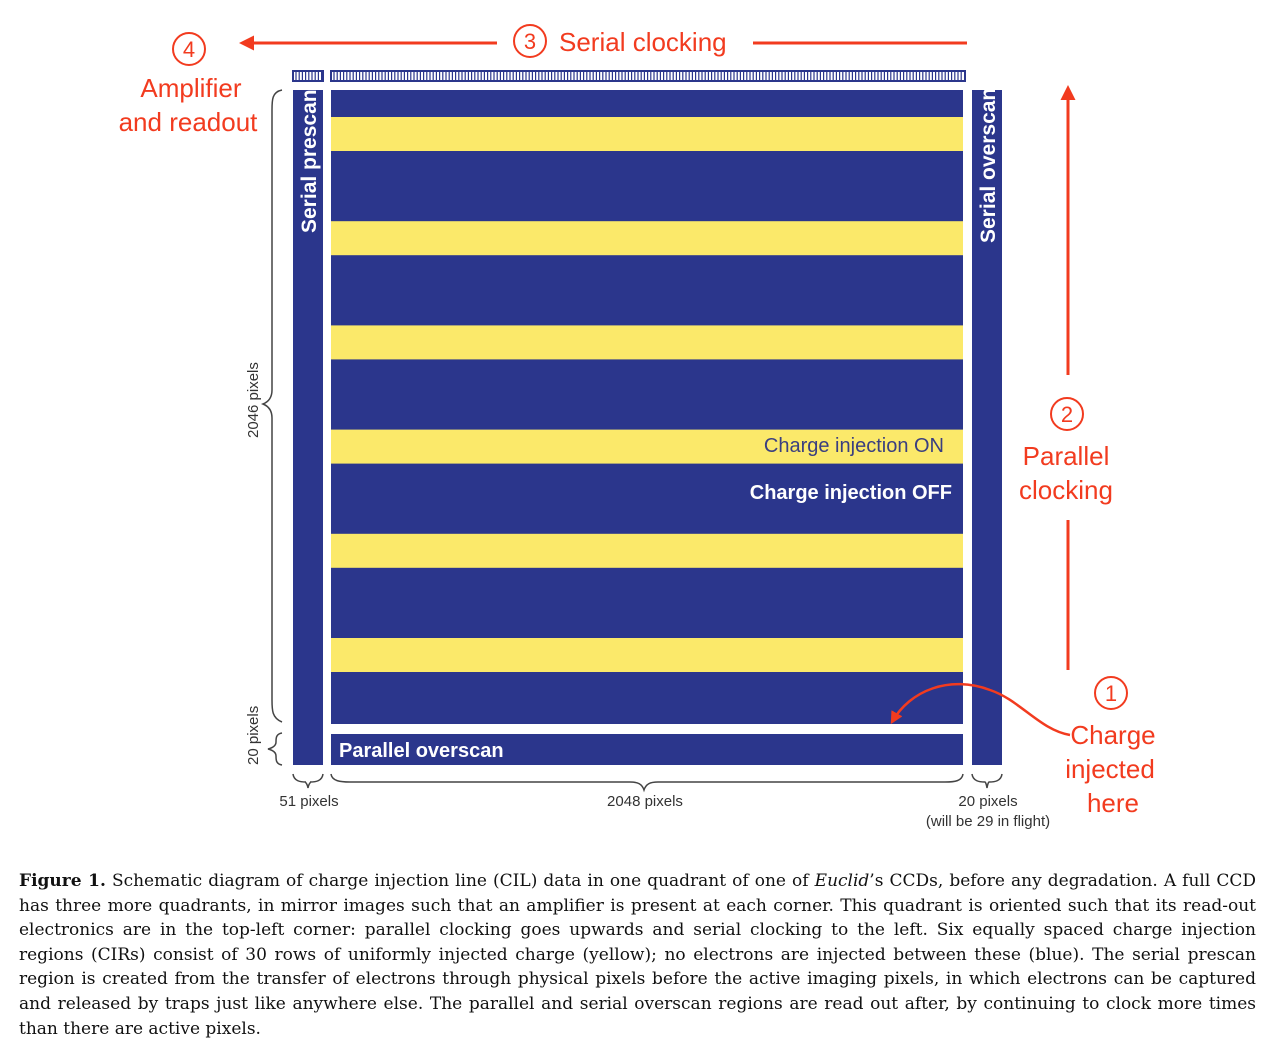 This screenshot has width=1274, height=1043. I want to click on step-1-circle, so click(1111, 693).